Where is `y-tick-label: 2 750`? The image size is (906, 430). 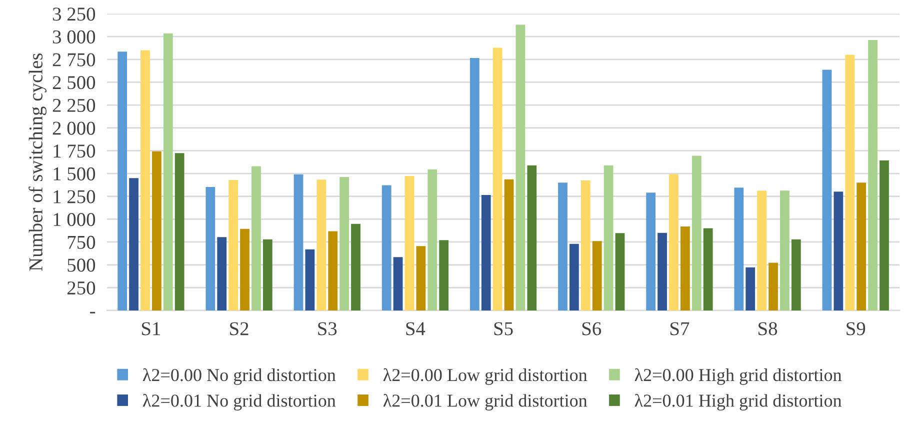 y-tick-label: 2 750 is located at coordinates (74, 59).